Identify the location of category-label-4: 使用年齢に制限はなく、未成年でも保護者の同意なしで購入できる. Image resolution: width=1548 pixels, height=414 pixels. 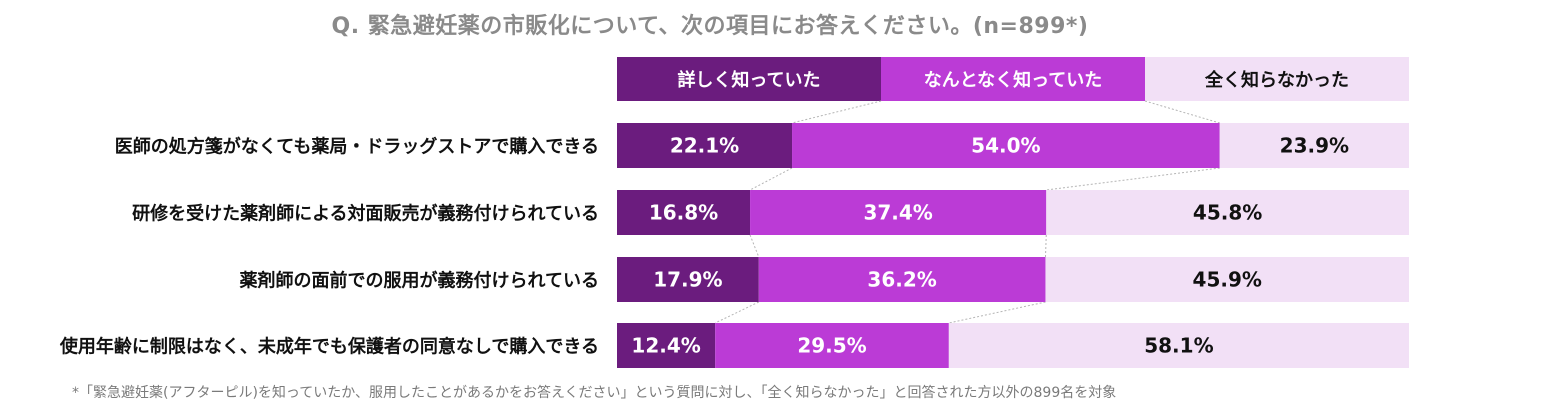
(329, 347).